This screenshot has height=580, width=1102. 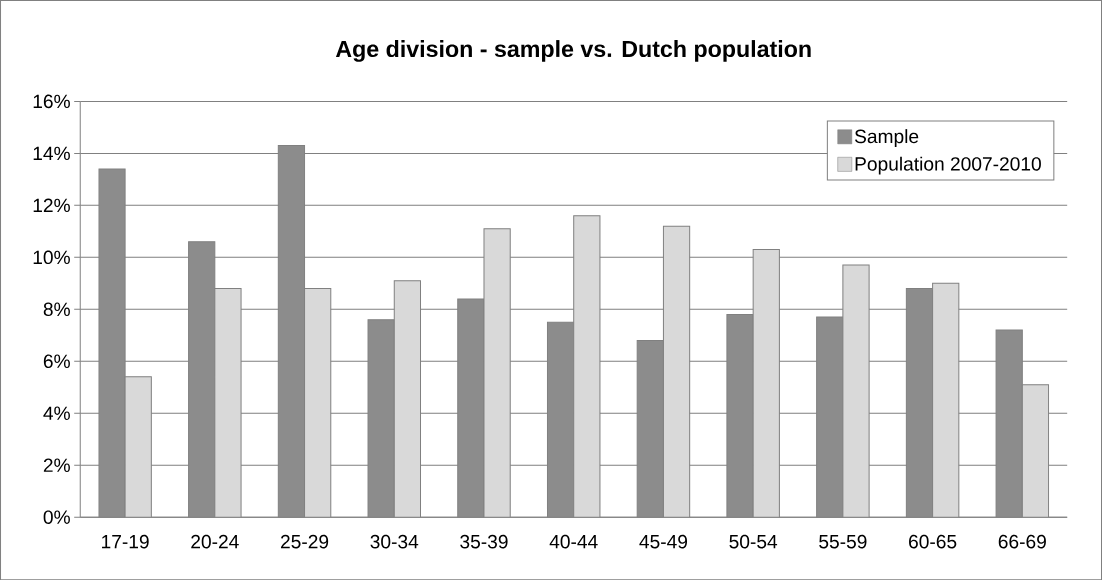 I want to click on x-tick-label: 30-34, so click(x=394, y=541).